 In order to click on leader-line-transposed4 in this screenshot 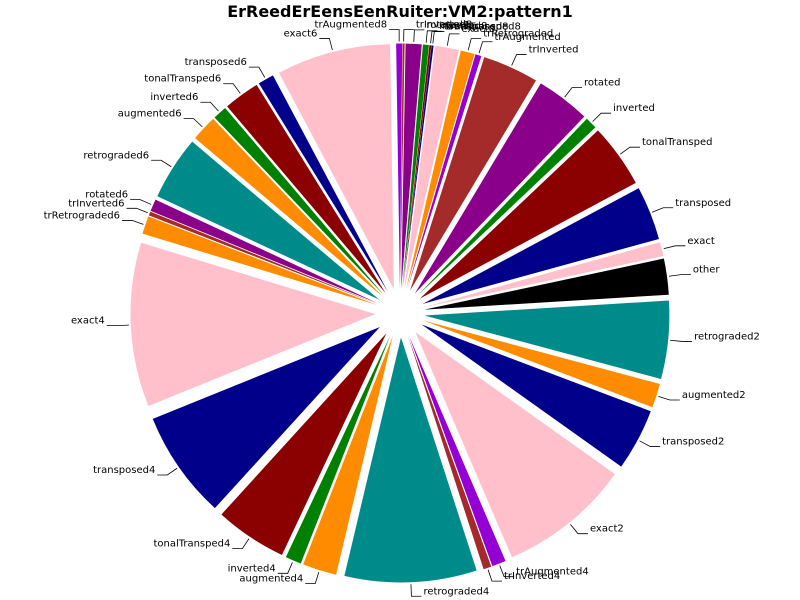, I will do `click(167, 471)`.